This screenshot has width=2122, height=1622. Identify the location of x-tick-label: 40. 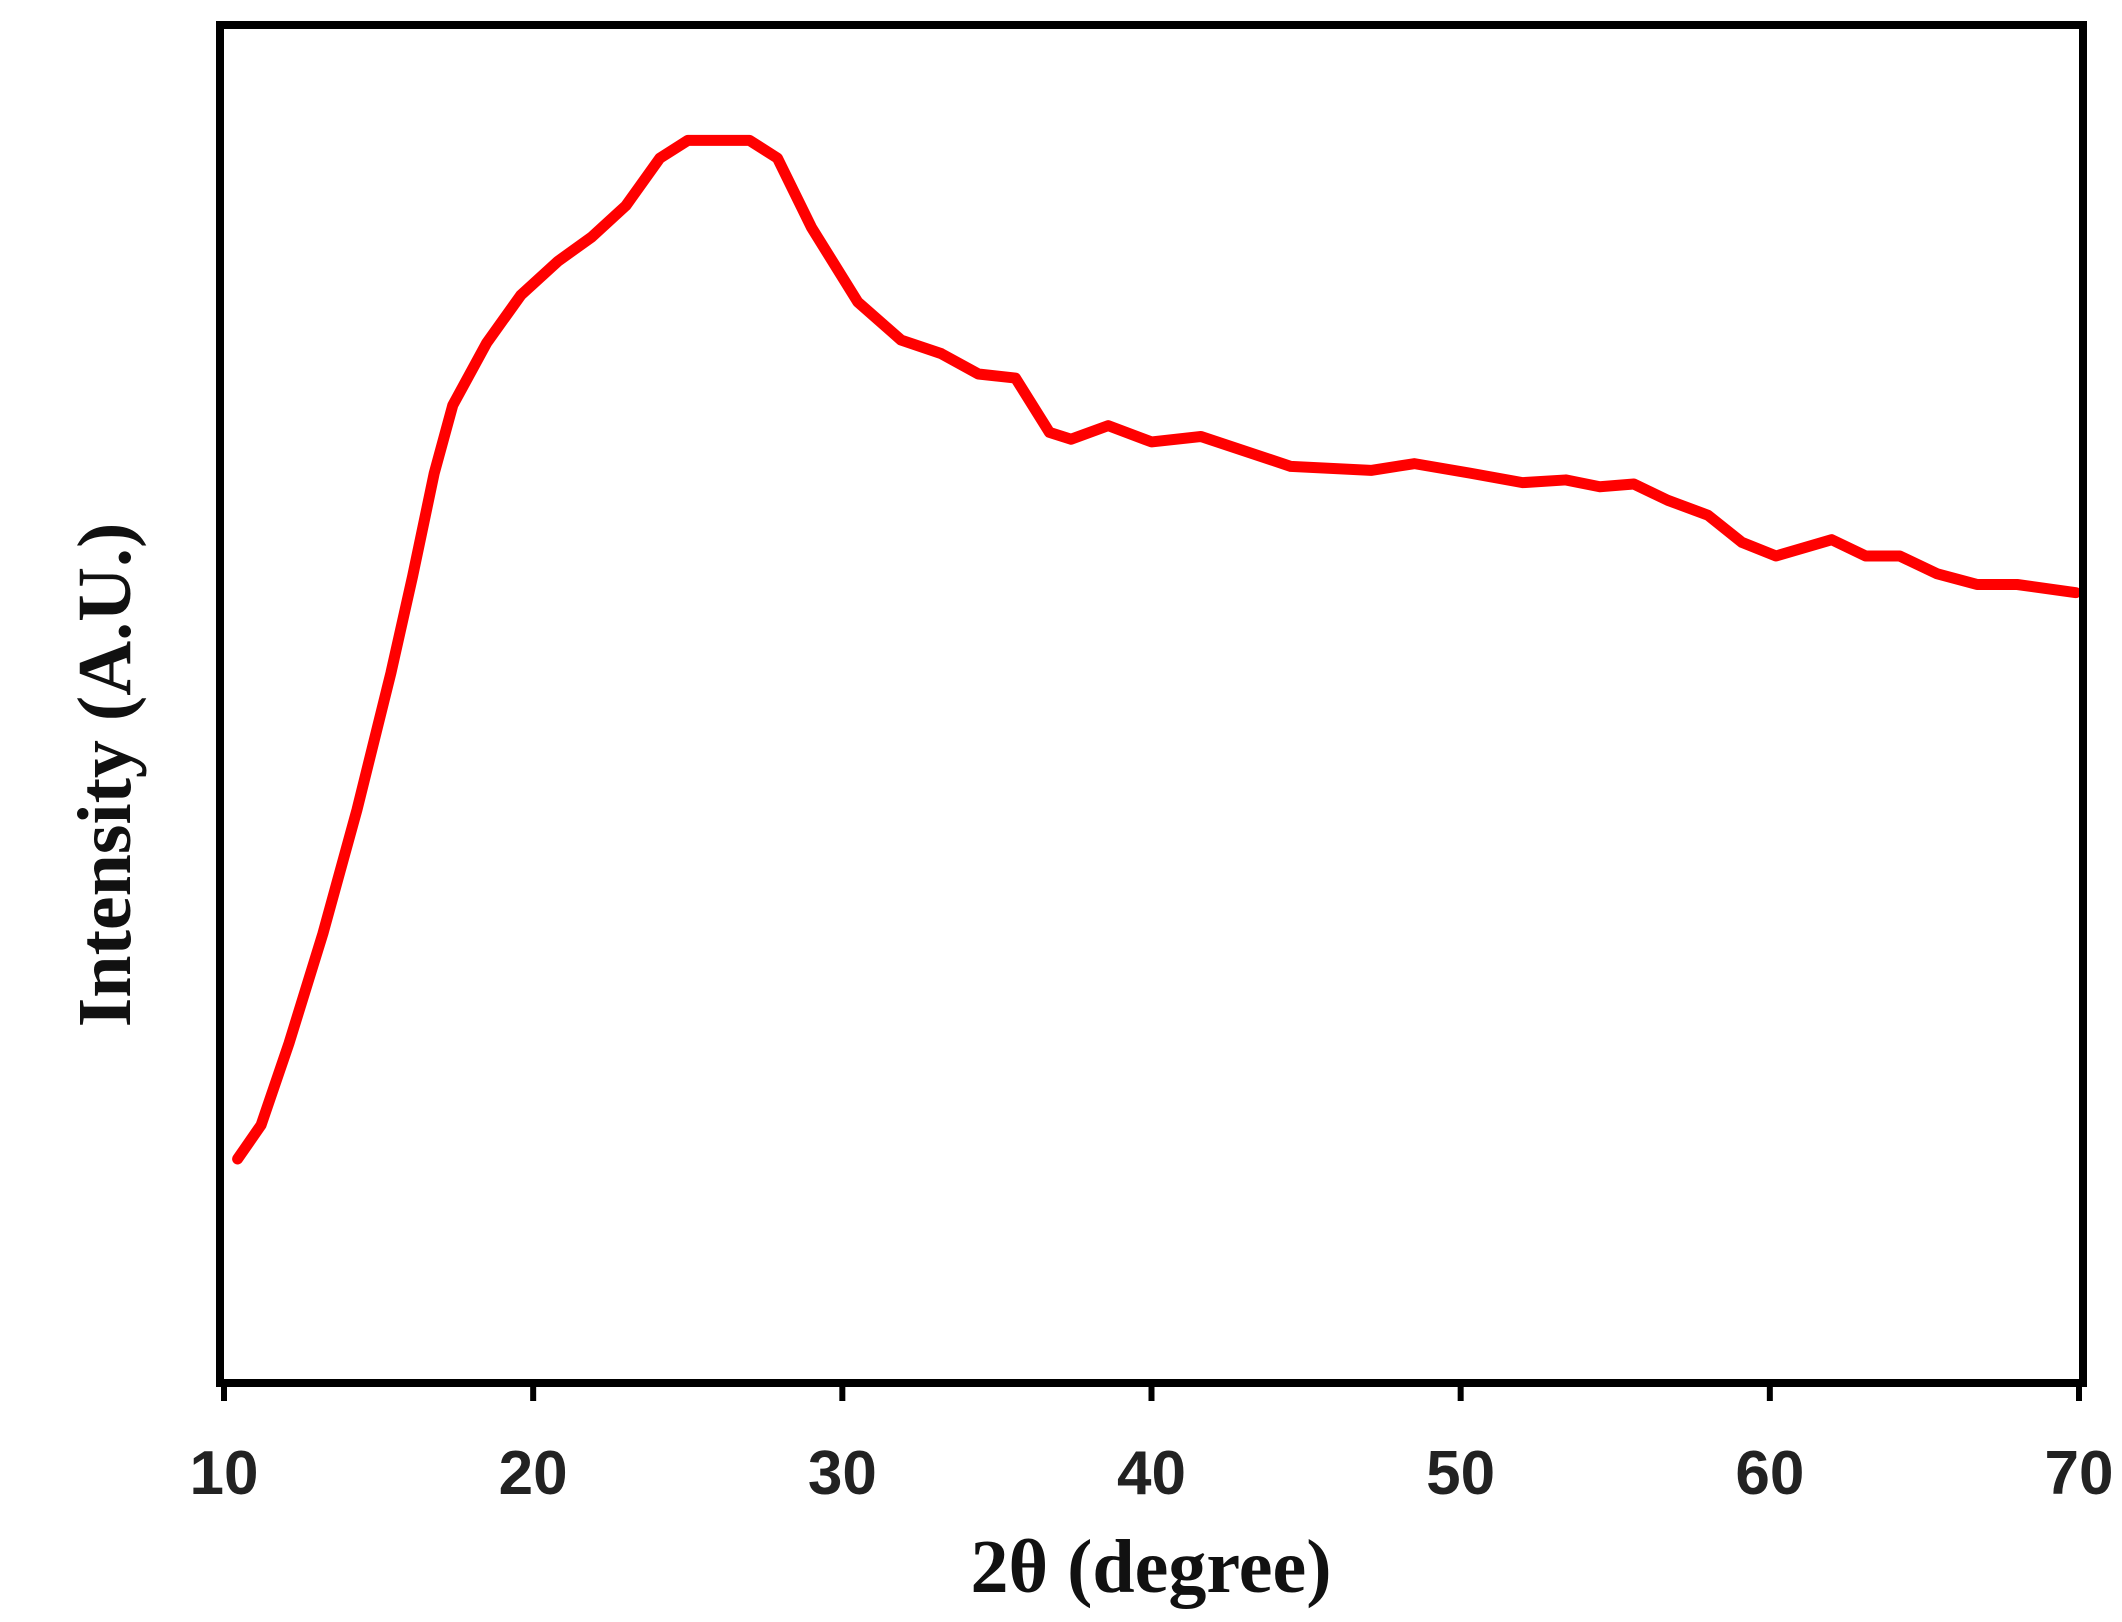
(1151, 1473).